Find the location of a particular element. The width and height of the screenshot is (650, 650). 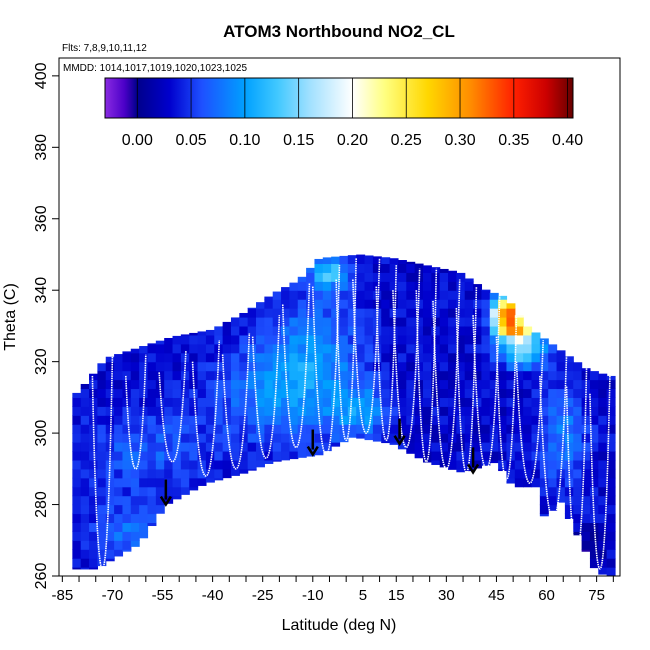

colorbar: 0.00 0.05 0.10 0.15 0.20 0.25 0.30 0.35 0.40 is located at coordinates (343, 113).